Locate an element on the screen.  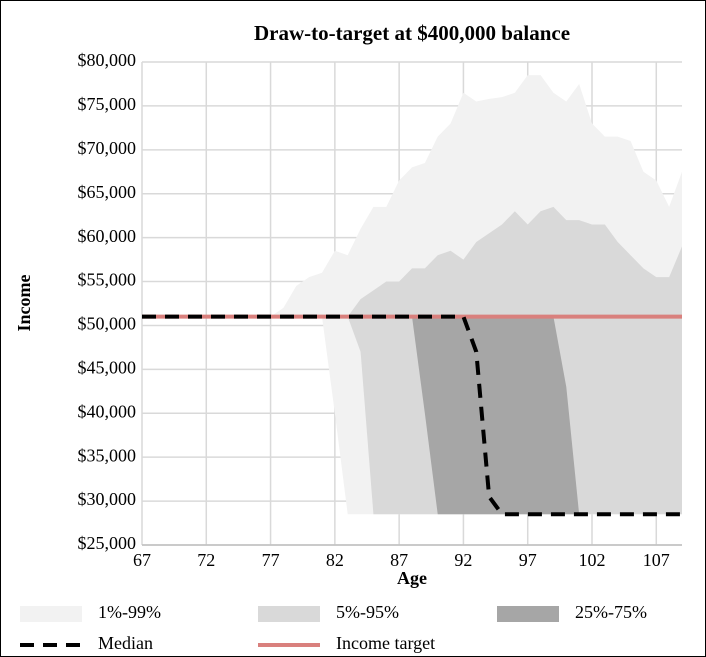
y-tick-label: $45,000 is located at coordinates (107, 367).